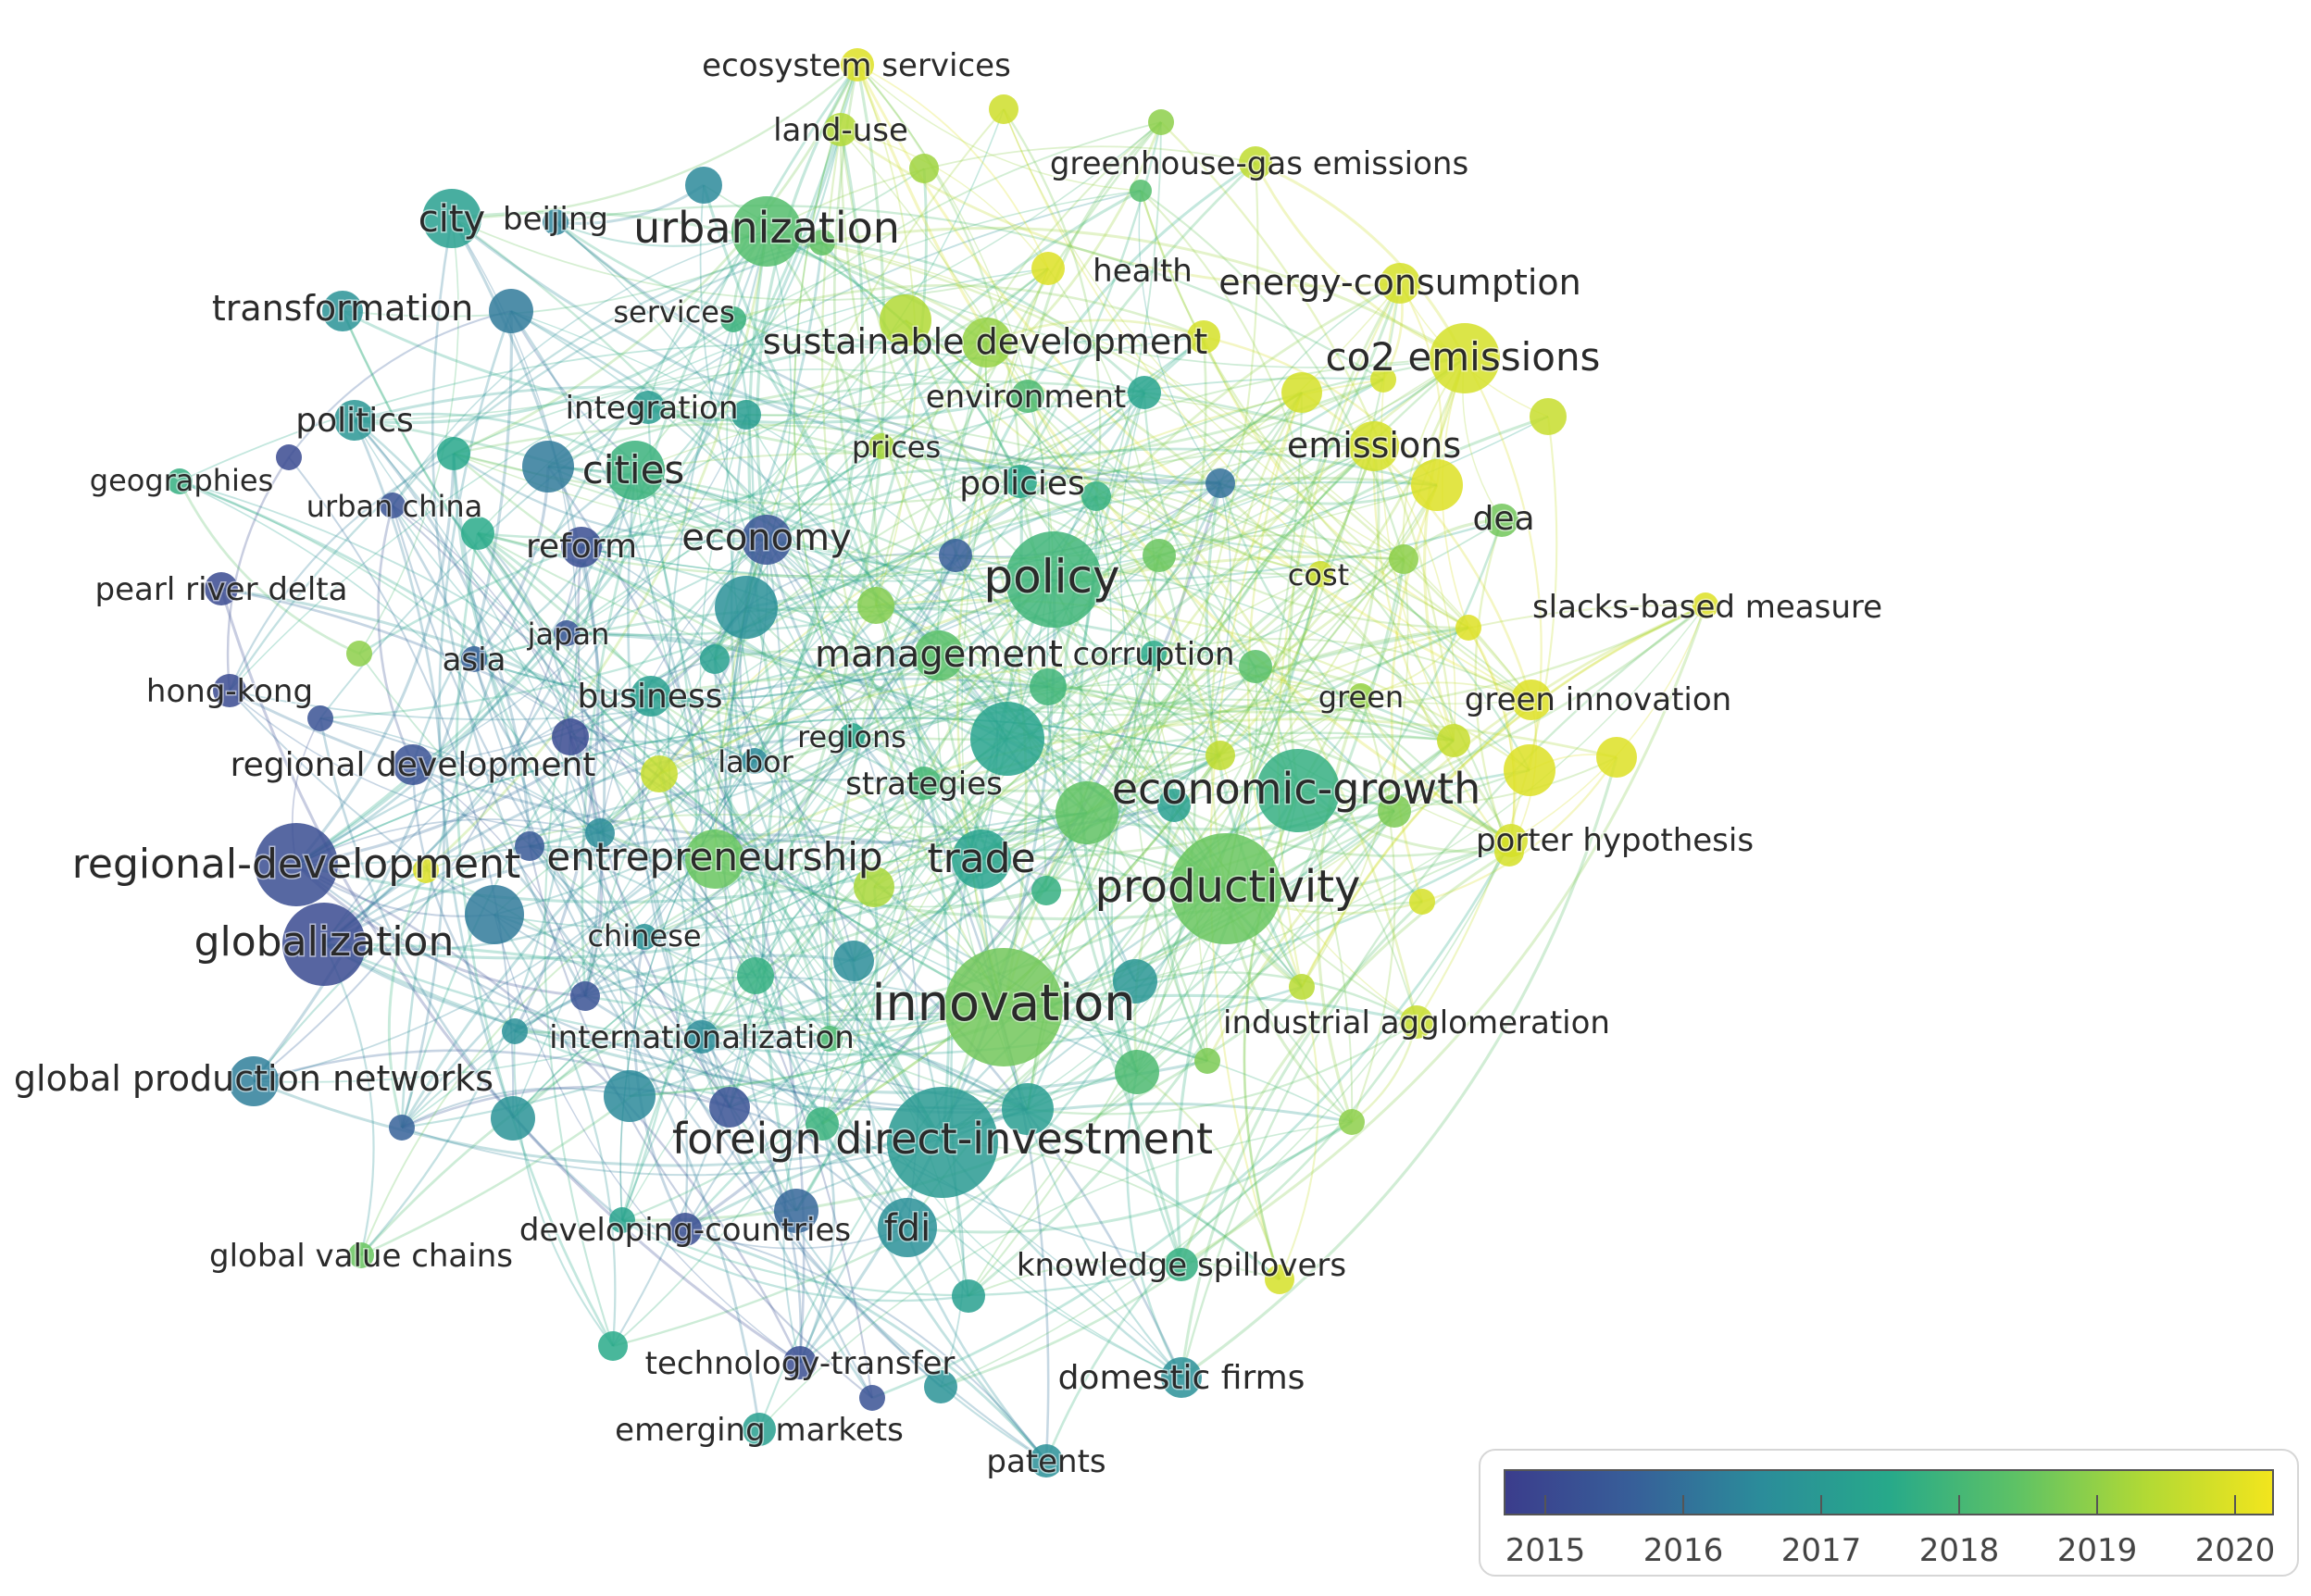 Image resolution: width=2311 pixels, height=1596 pixels. I want to click on label-fdi: fdi, so click(907, 1229).